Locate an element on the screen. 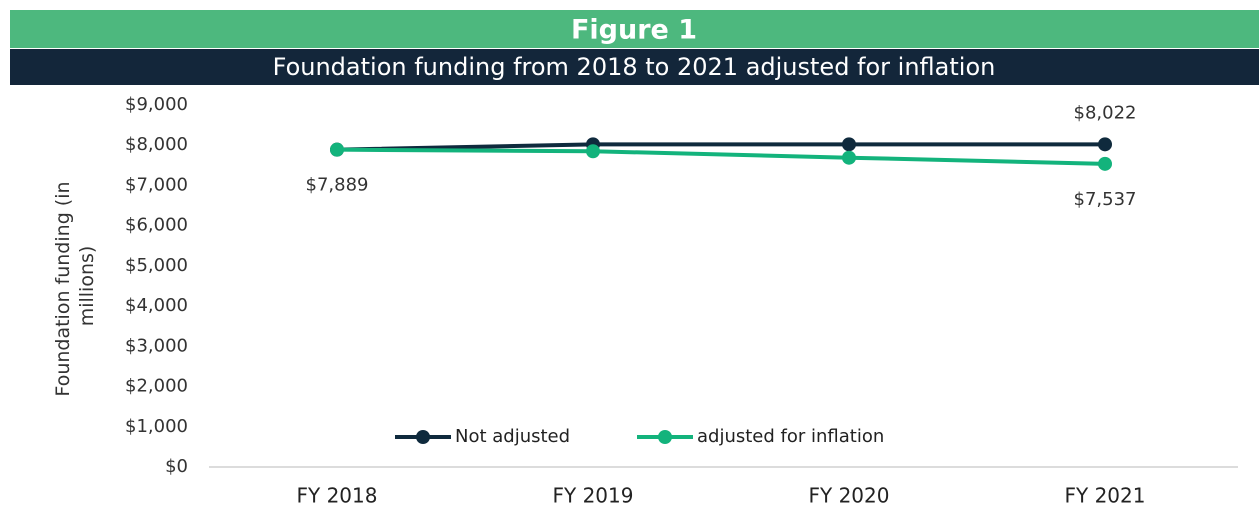 This screenshot has width=1259, height=514. x-tick-label: FY 2018 is located at coordinates (337, 496).